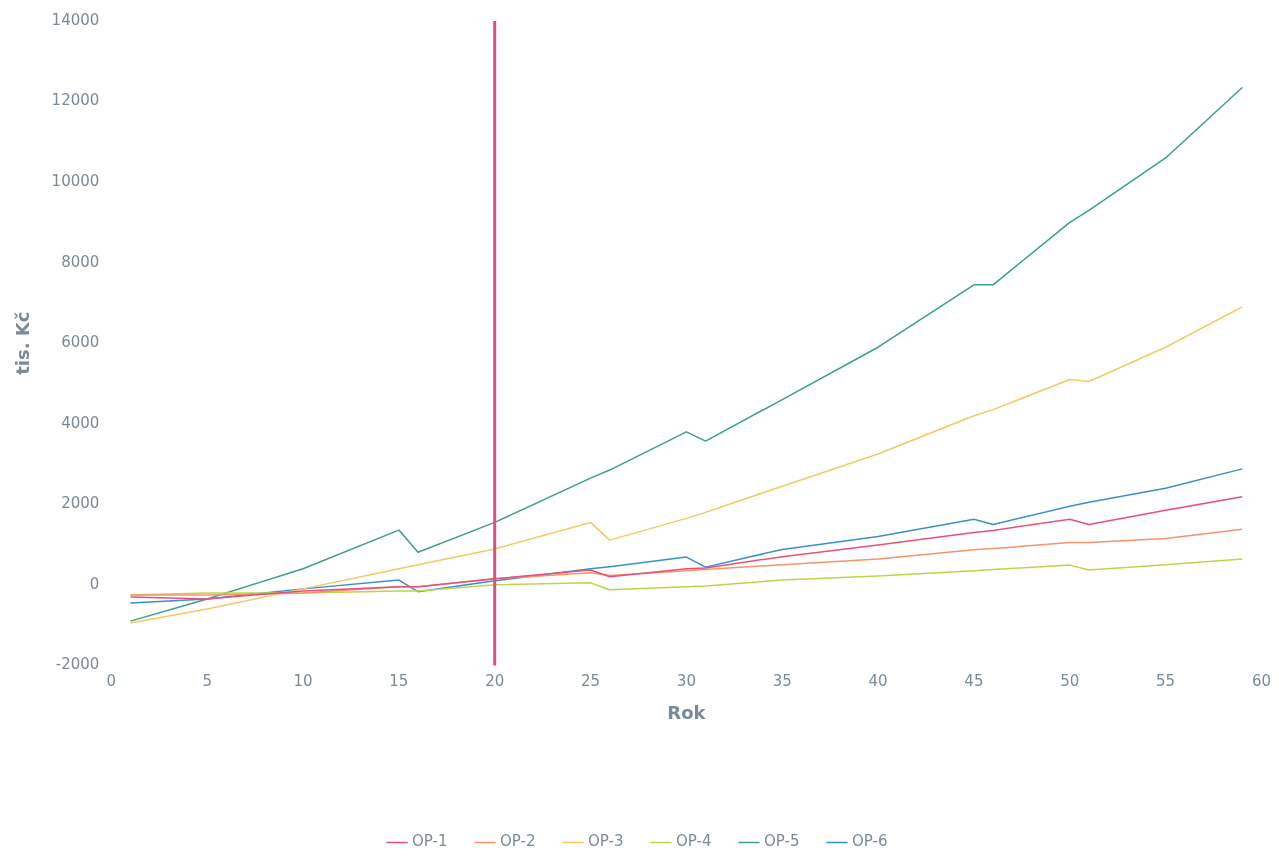  I want to click on y-tick-label: 4000, so click(80, 422).